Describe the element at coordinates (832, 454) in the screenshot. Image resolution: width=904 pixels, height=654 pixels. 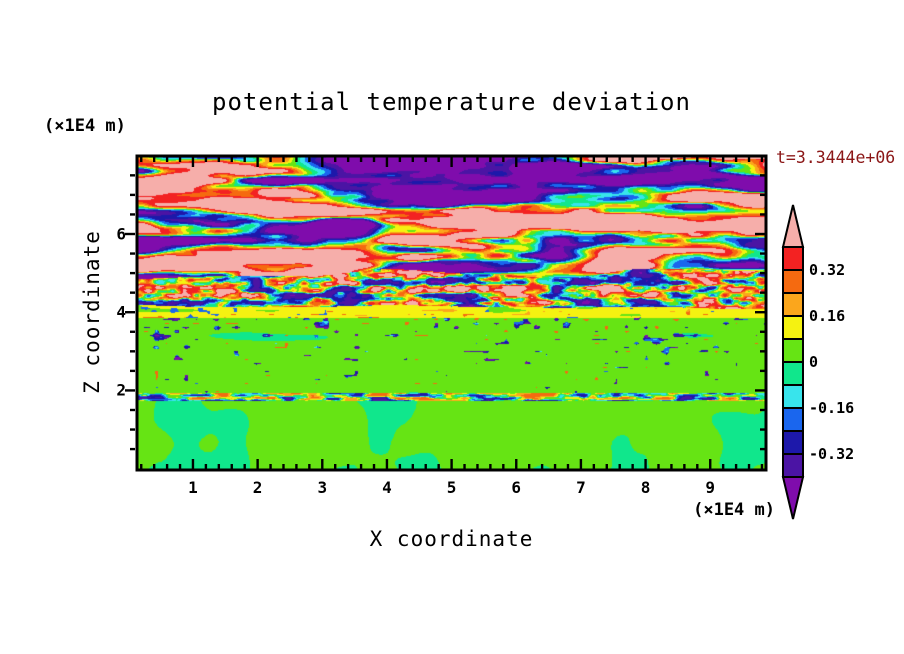
I see `colorbar-tick-label: -0.32` at that location.